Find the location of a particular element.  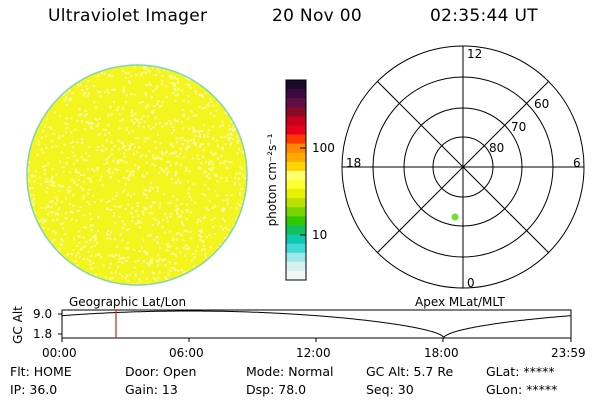

observation-time: 02:35:44 UT is located at coordinates (484, 16).